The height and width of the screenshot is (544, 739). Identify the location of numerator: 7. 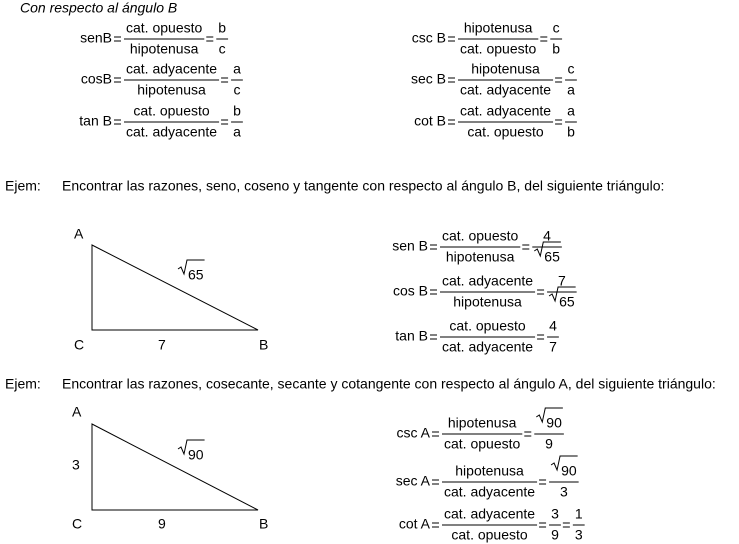
(562, 281).